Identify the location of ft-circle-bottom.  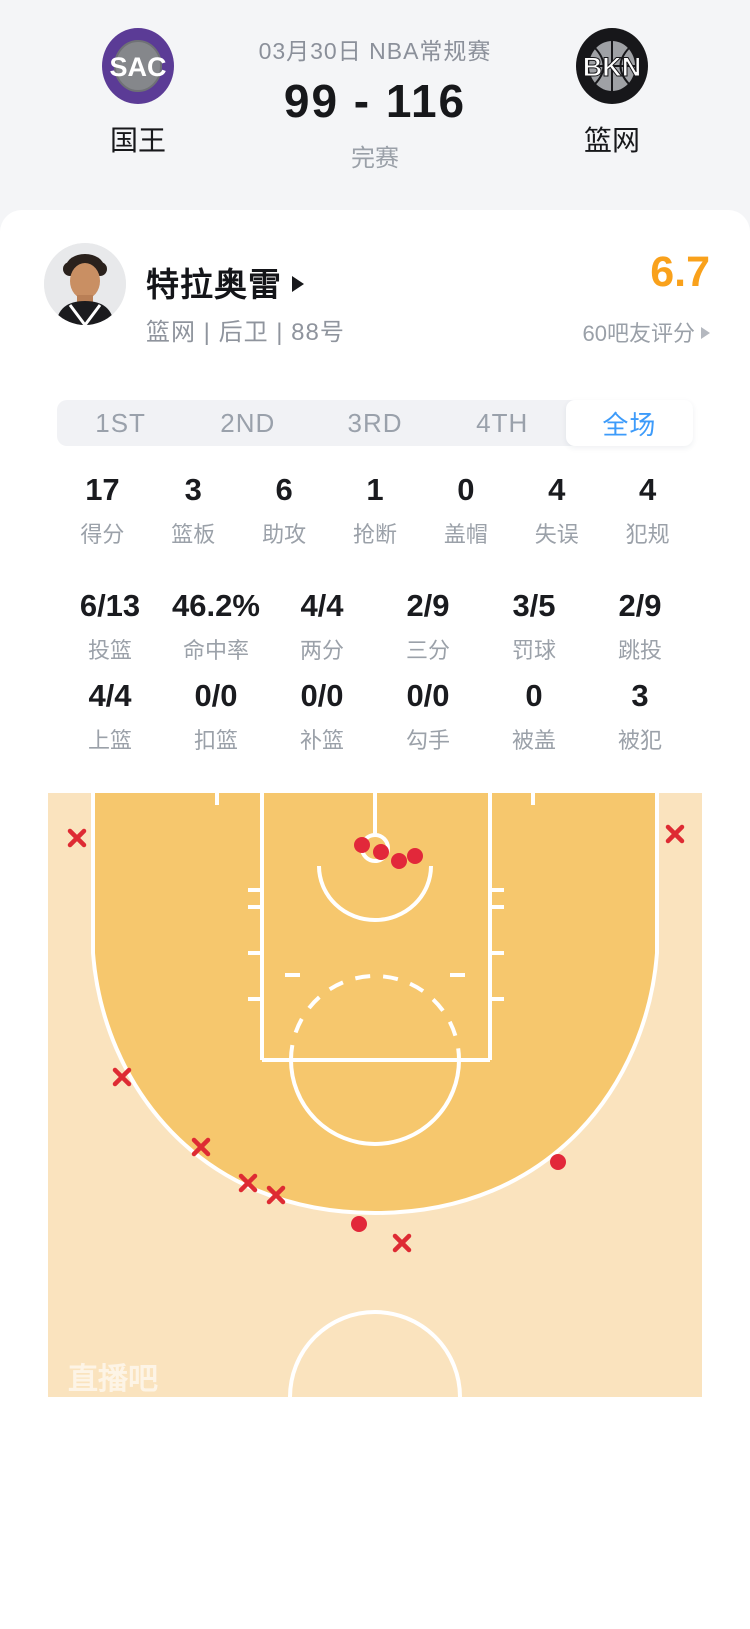
(375, 1102).